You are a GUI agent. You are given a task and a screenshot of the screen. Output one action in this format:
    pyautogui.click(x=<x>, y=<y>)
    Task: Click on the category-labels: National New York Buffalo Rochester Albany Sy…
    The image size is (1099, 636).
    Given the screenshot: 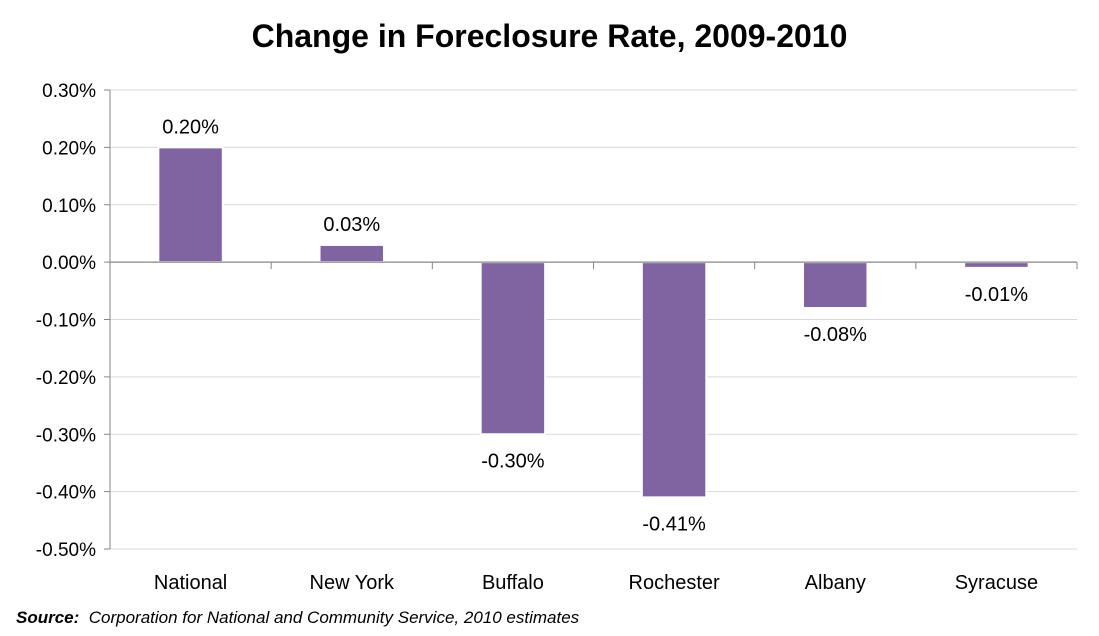 What is the action you would take?
    pyautogui.click(x=596, y=583)
    